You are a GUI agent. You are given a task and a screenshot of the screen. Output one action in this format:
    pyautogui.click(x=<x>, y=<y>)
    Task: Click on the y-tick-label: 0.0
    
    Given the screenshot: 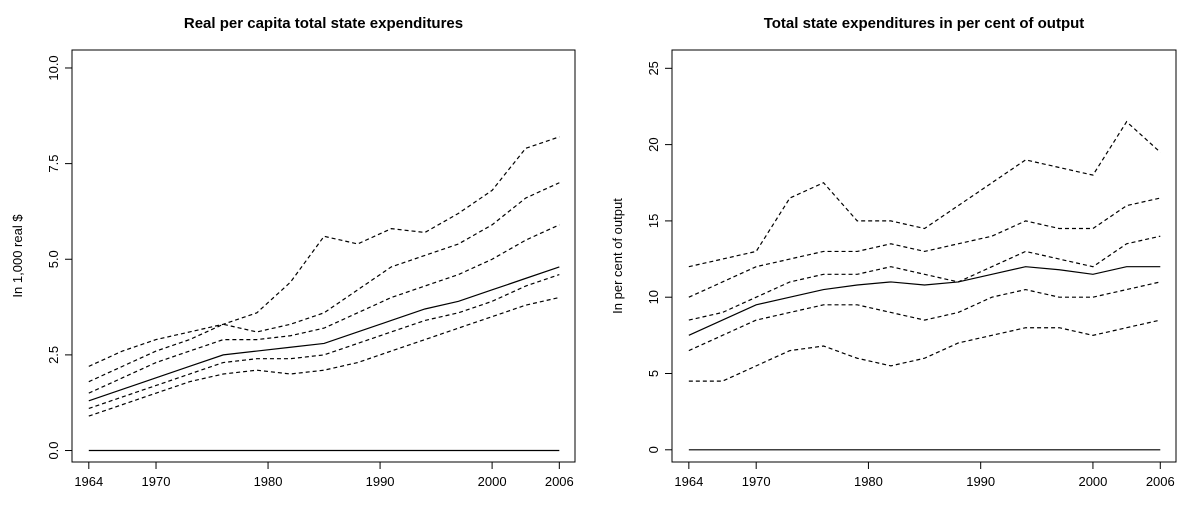 What is the action you would take?
    pyautogui.click(x=53, y=450)
    